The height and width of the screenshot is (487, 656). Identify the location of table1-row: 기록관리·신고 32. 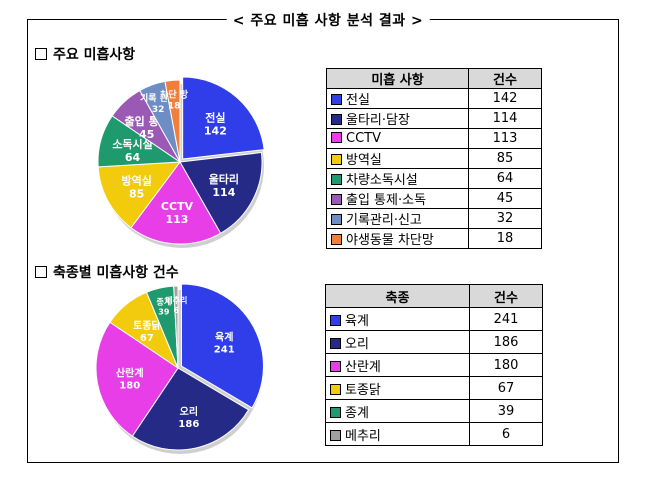
(434, 218).